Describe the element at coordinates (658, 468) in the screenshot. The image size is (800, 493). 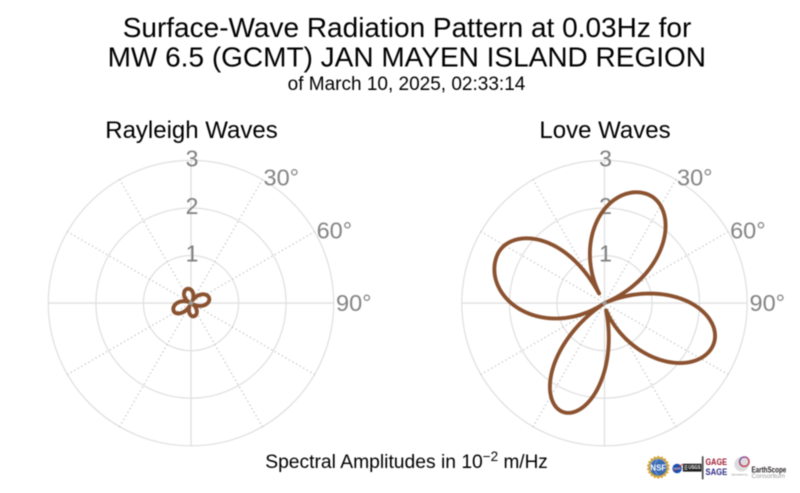
I see `svg-text: NSF` at that location.